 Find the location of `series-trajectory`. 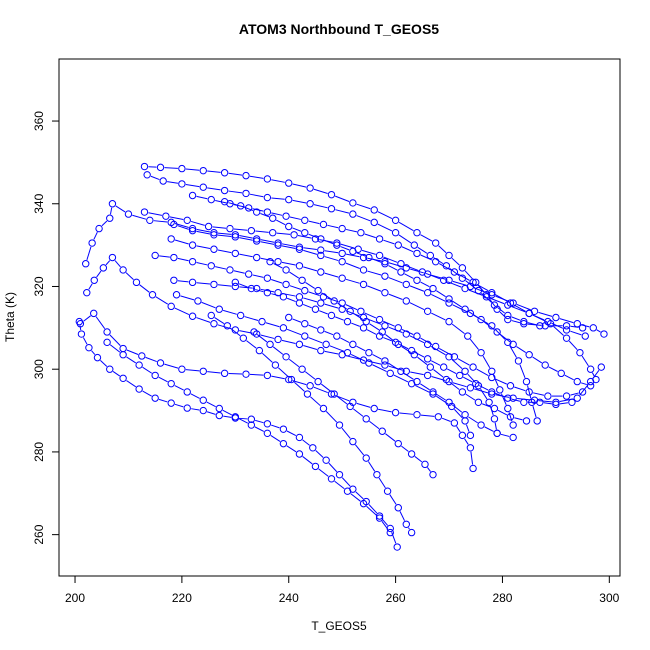

series-trajectory is located at coordinates (323, 365).